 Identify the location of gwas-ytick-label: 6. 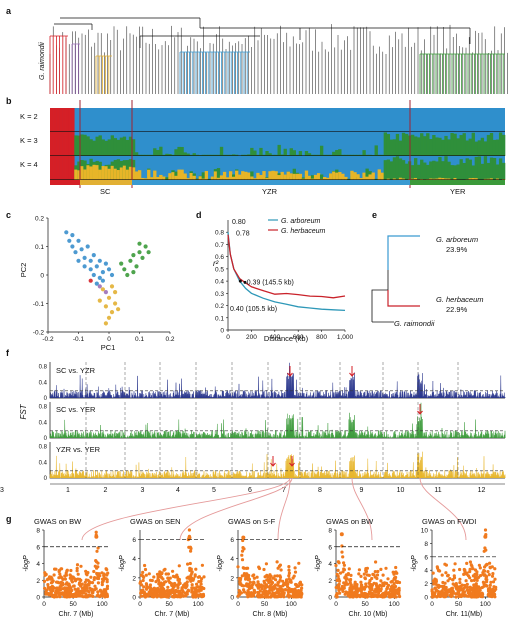
(232, 540).